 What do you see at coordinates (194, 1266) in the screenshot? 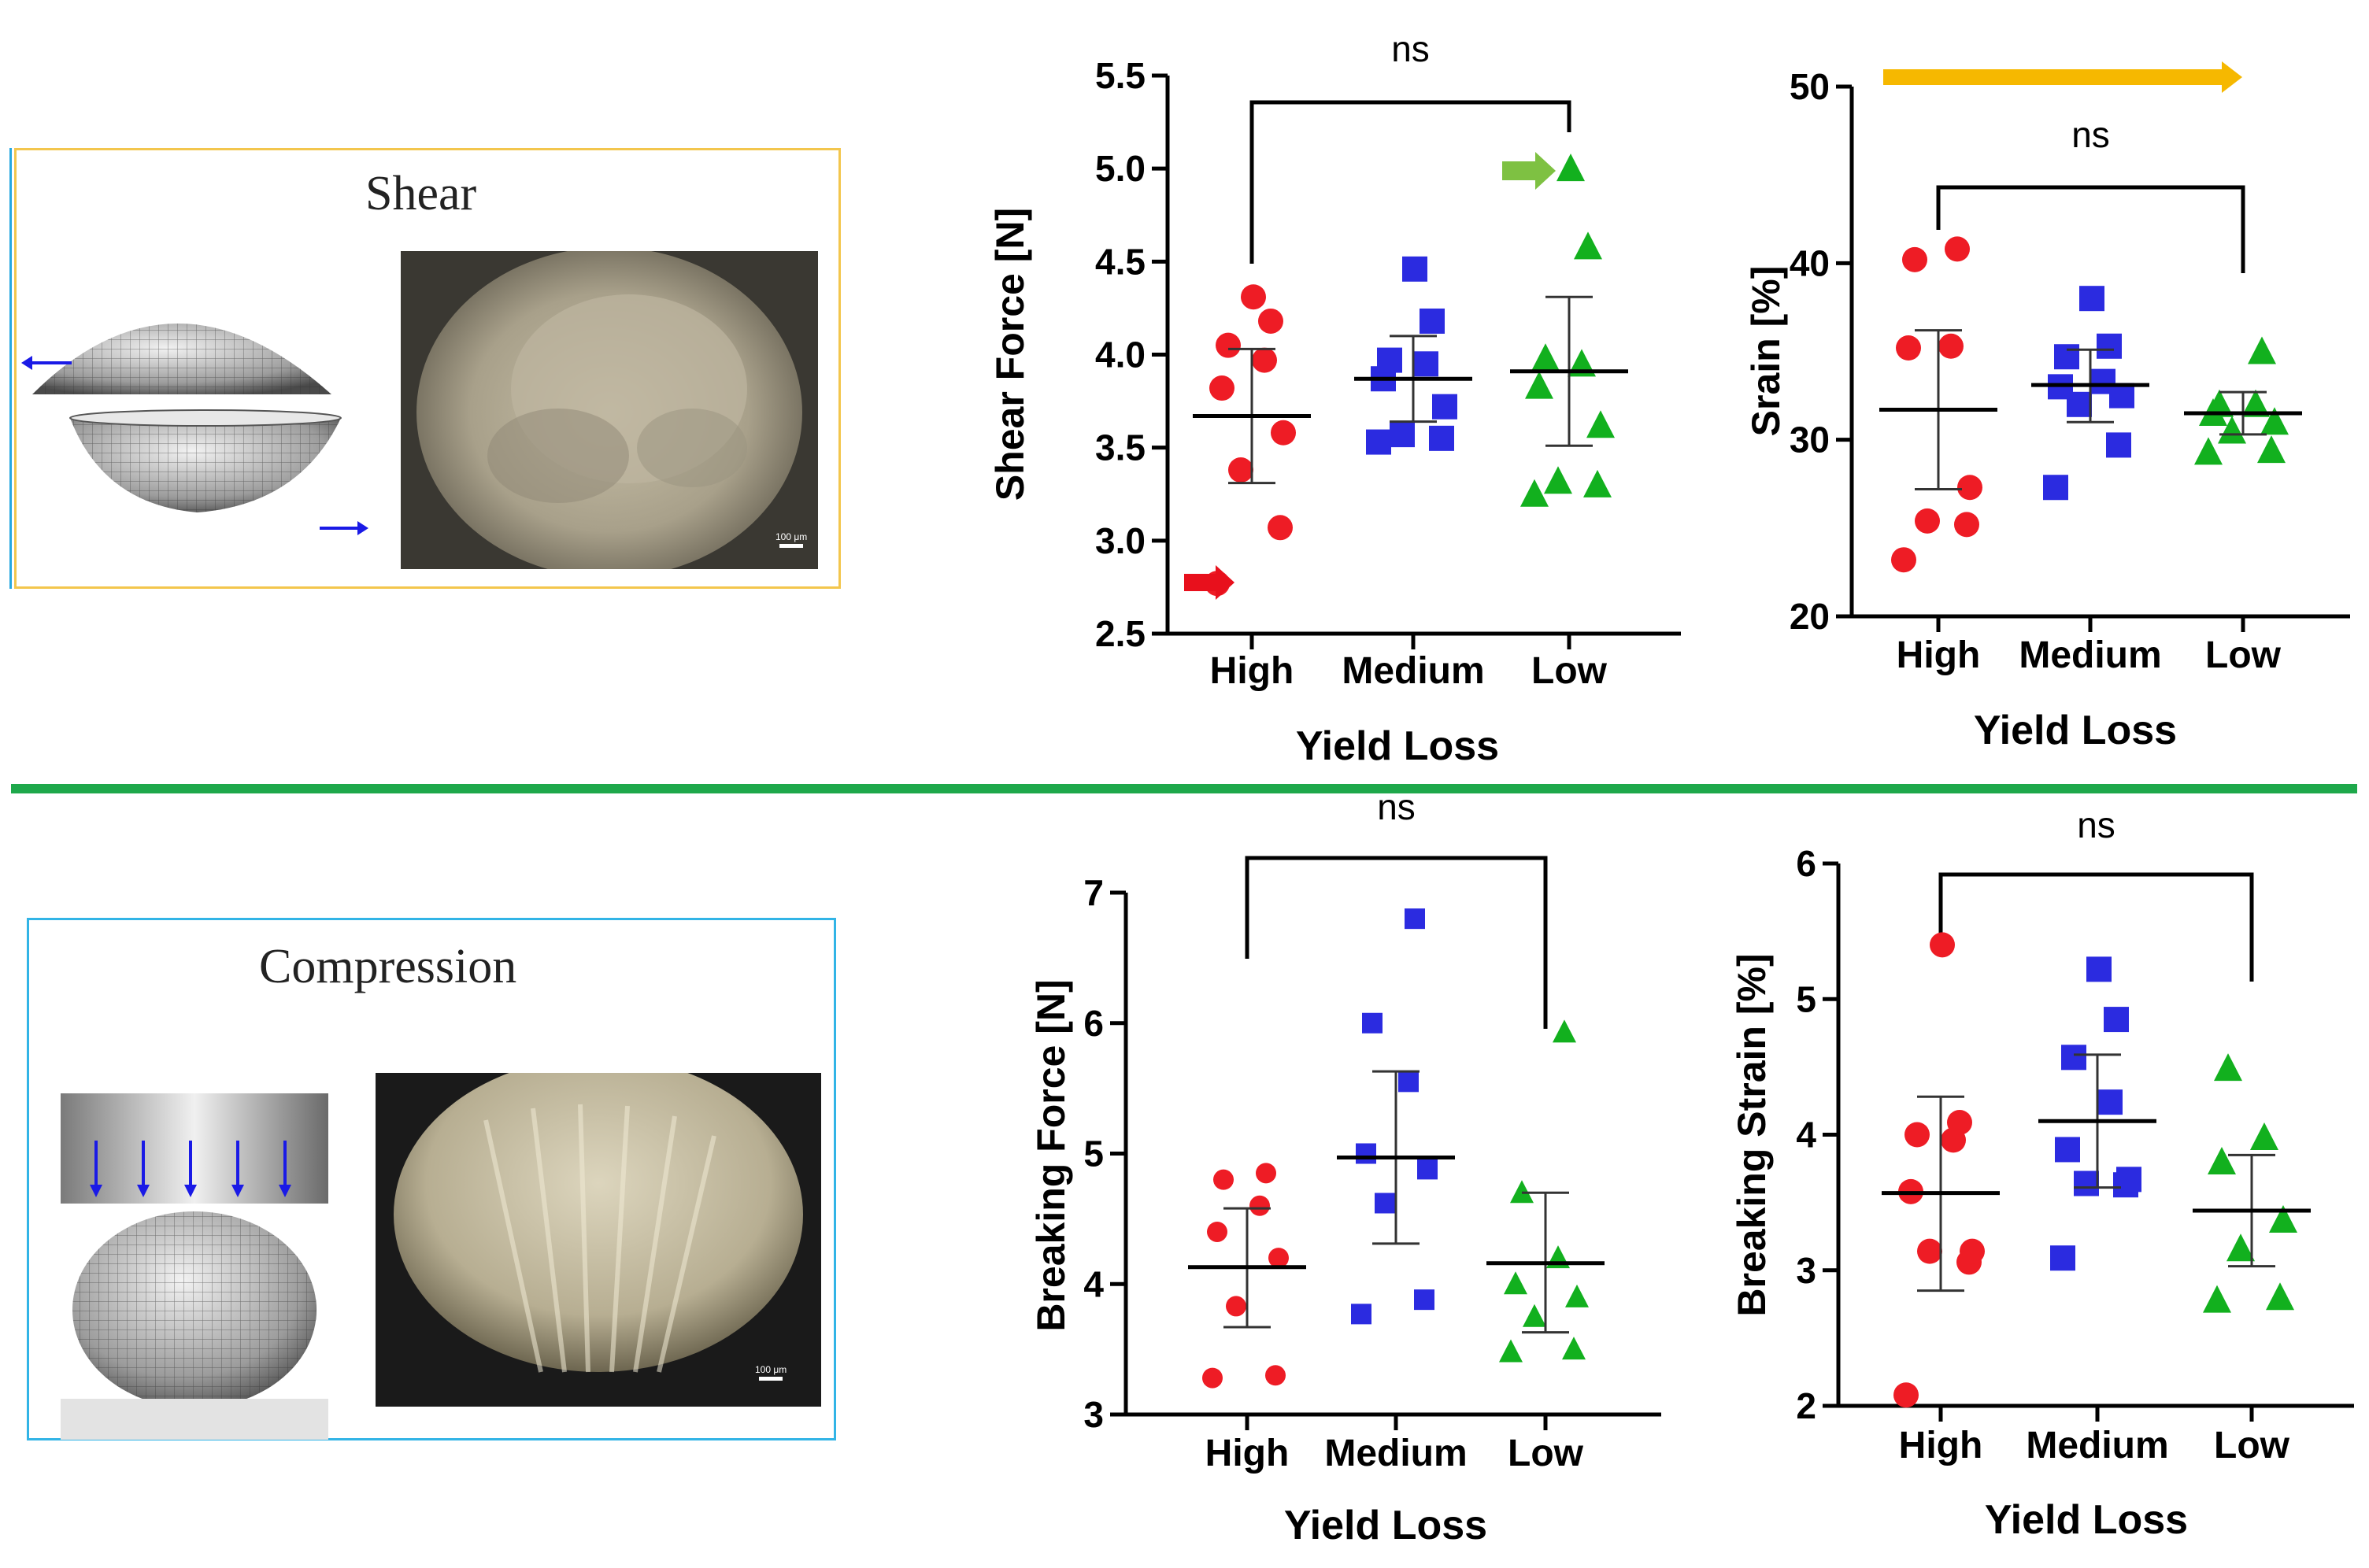
I see `compression-sphere-illustration` at bounding box center [194, 1266].